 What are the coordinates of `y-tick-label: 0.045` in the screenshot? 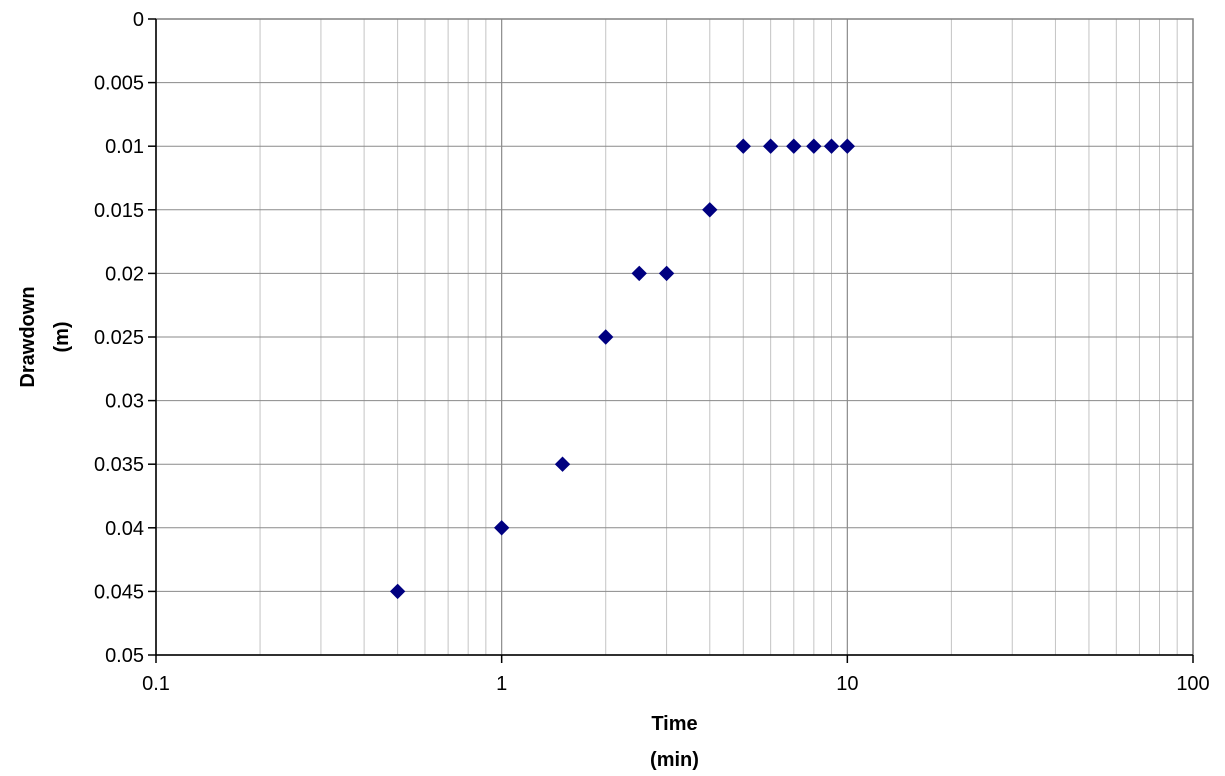 It's located at (119, 592).